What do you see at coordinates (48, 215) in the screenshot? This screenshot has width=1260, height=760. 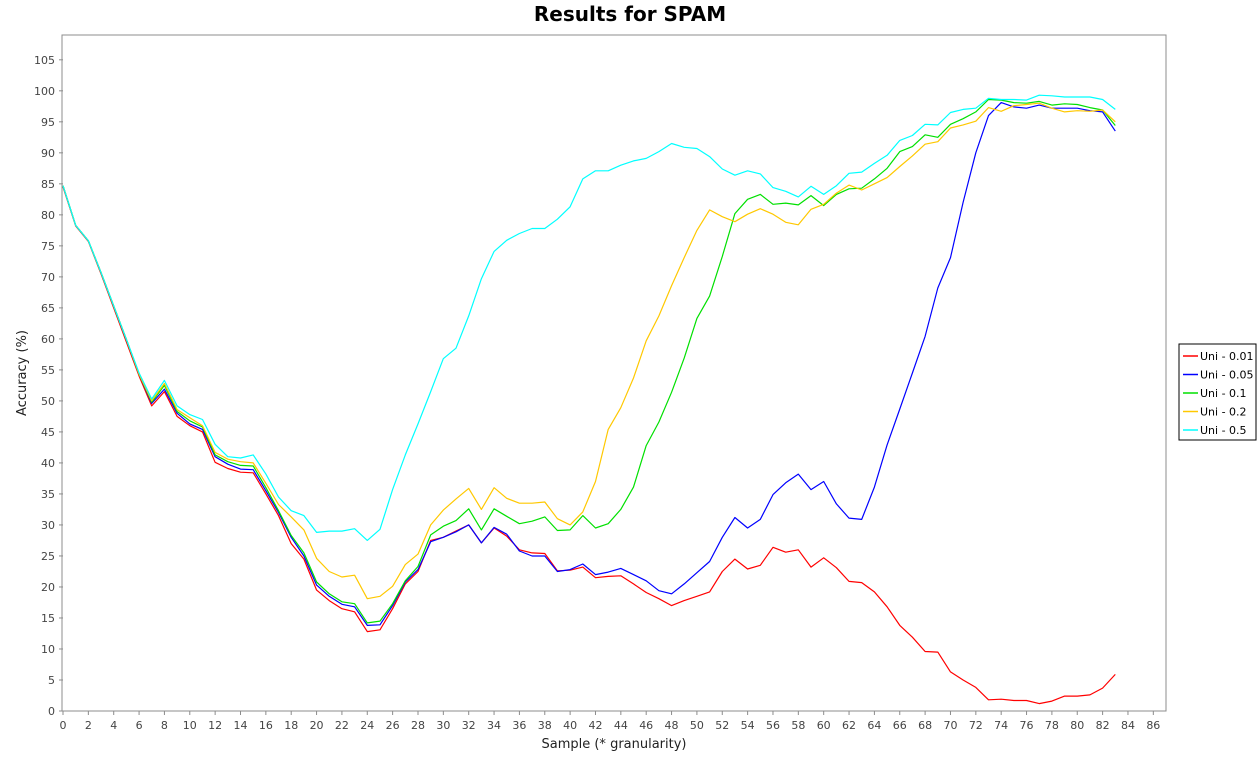 I see `y-tick-label: 80` at bounding box center [48, 215].